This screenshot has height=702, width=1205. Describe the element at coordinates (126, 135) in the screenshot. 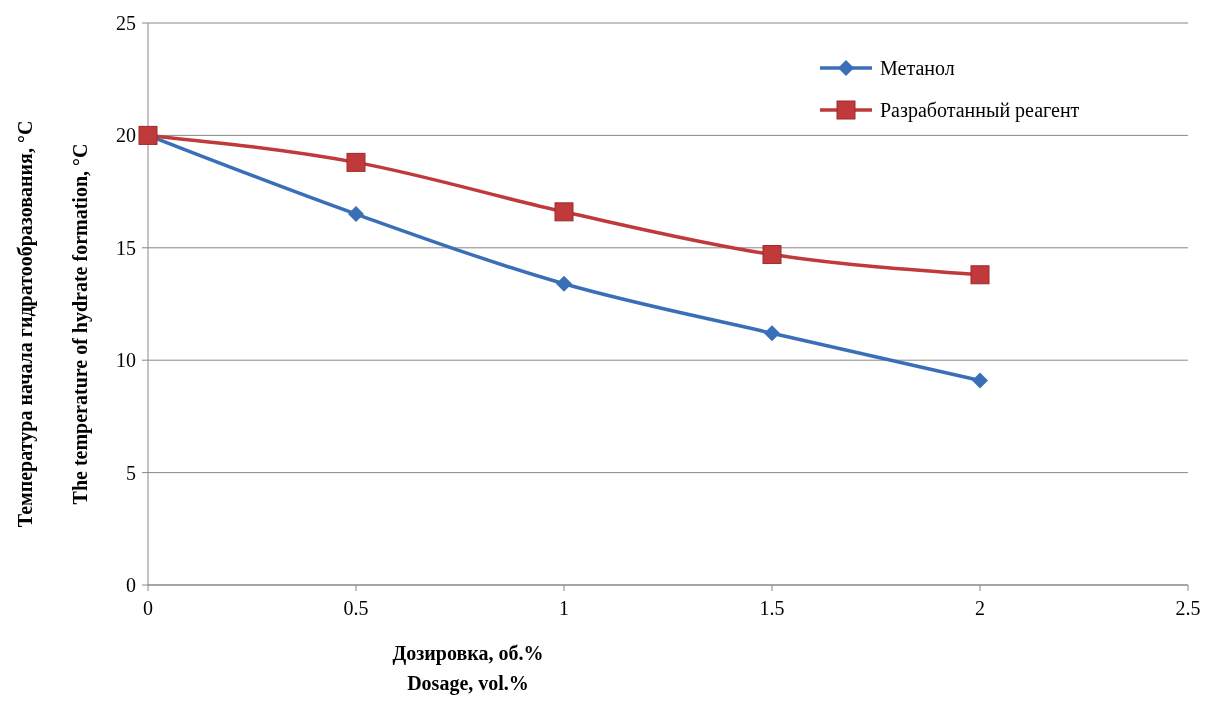

I see `y-tick-label: 20` at that location.